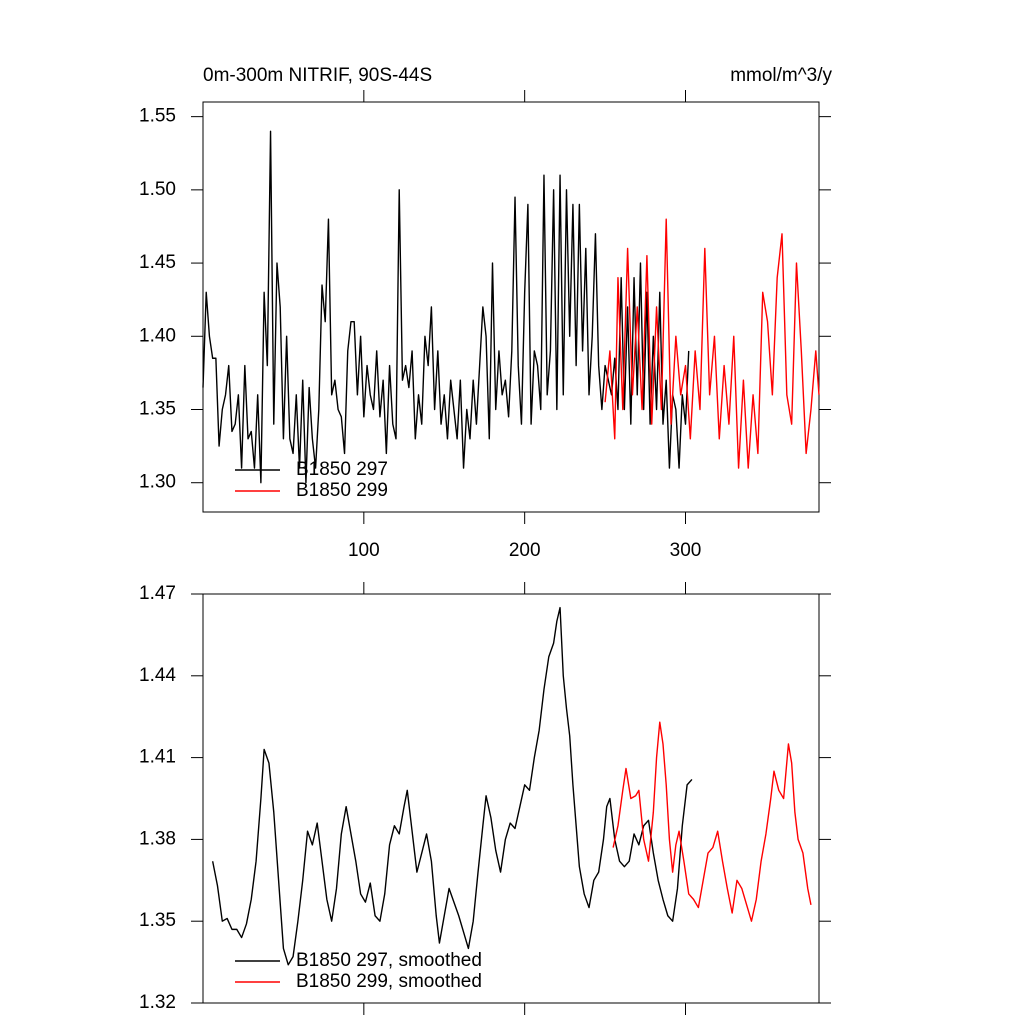 The height and width of the screenshot is (1024, 1024). I want to click on y-tick-label: 1.45, so click(157, 262).